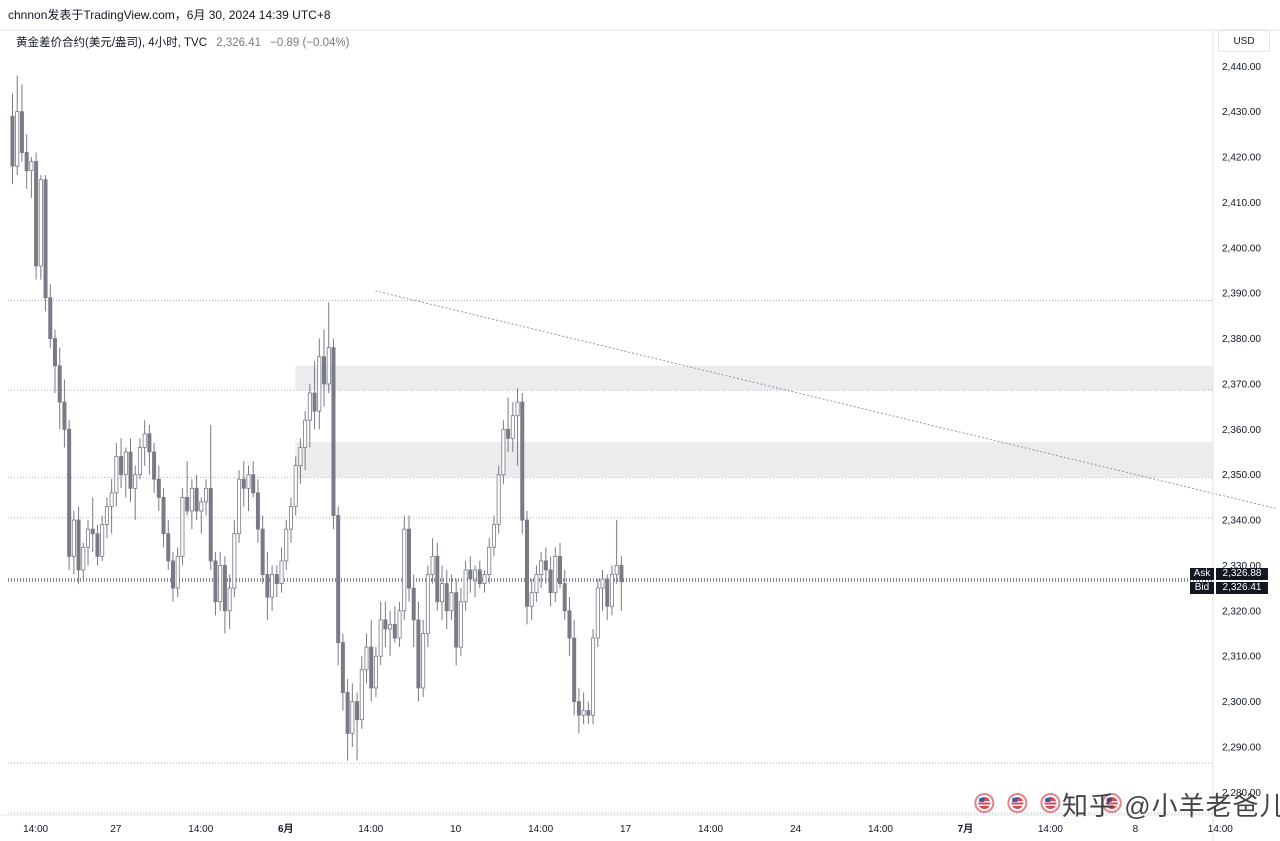 This screenshot has height=841, width=1280. Describe the element at coordinates (1244, 41) in the screenshot. I see `currency-button: USD` at that location.